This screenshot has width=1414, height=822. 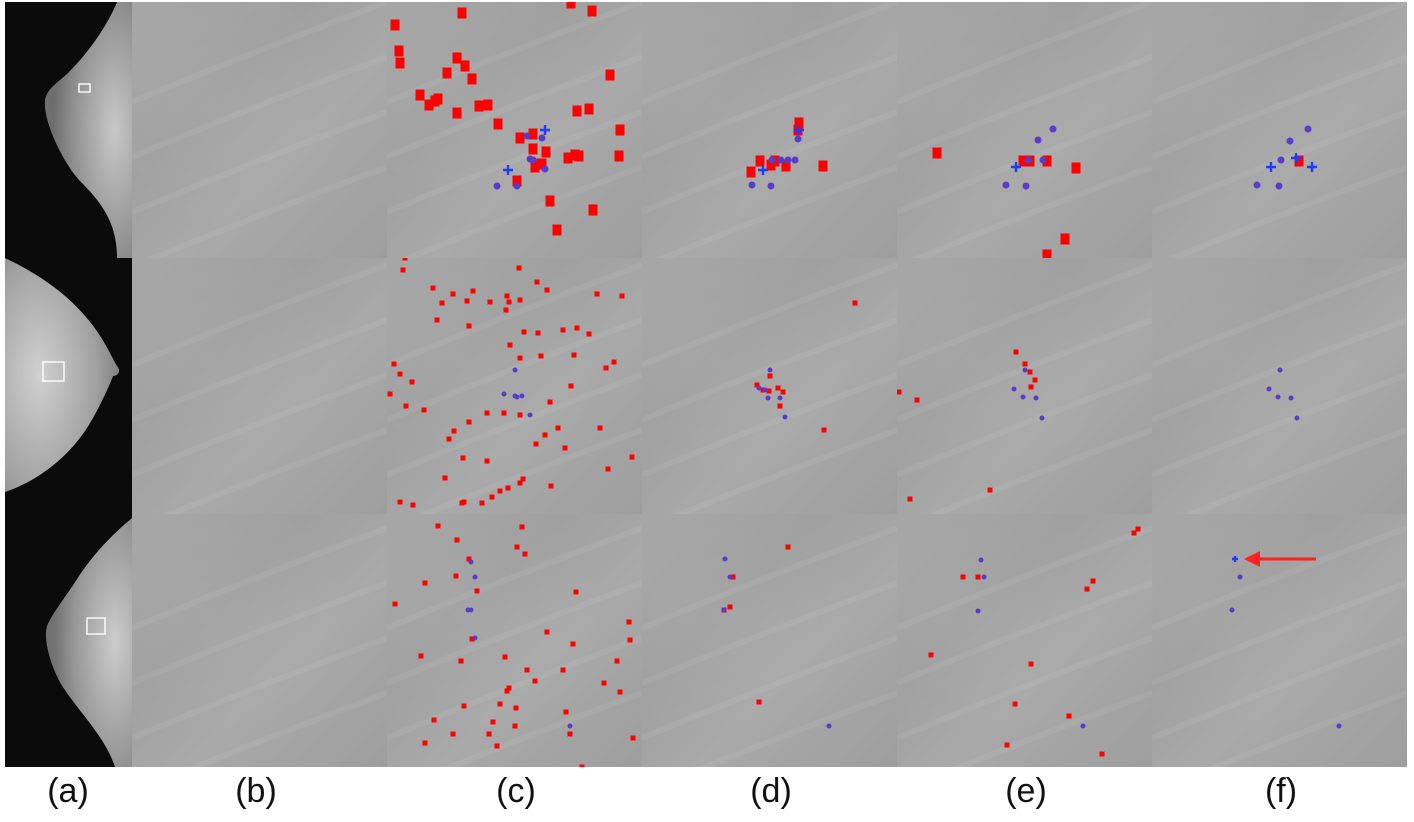 What do you see at coordinates (514, 130) in the screenshot?
I see `patch-row1-col-c` at bounding box center [514, 130].